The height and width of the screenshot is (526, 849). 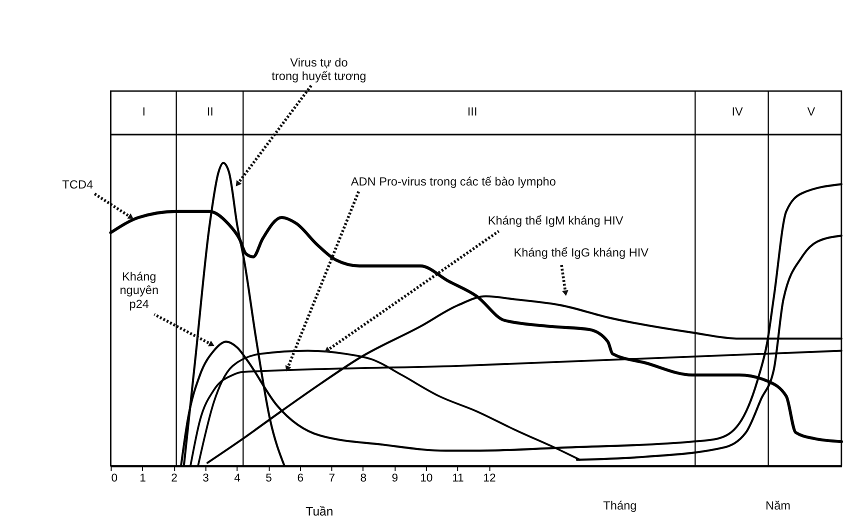 I want to click on text: II, so click(x=210, y=111).